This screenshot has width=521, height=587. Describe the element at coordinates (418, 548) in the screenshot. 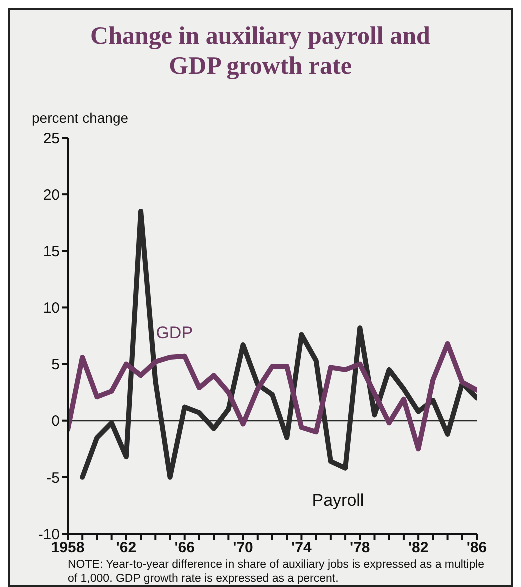

I see `x-tick-label: '82` at that location.